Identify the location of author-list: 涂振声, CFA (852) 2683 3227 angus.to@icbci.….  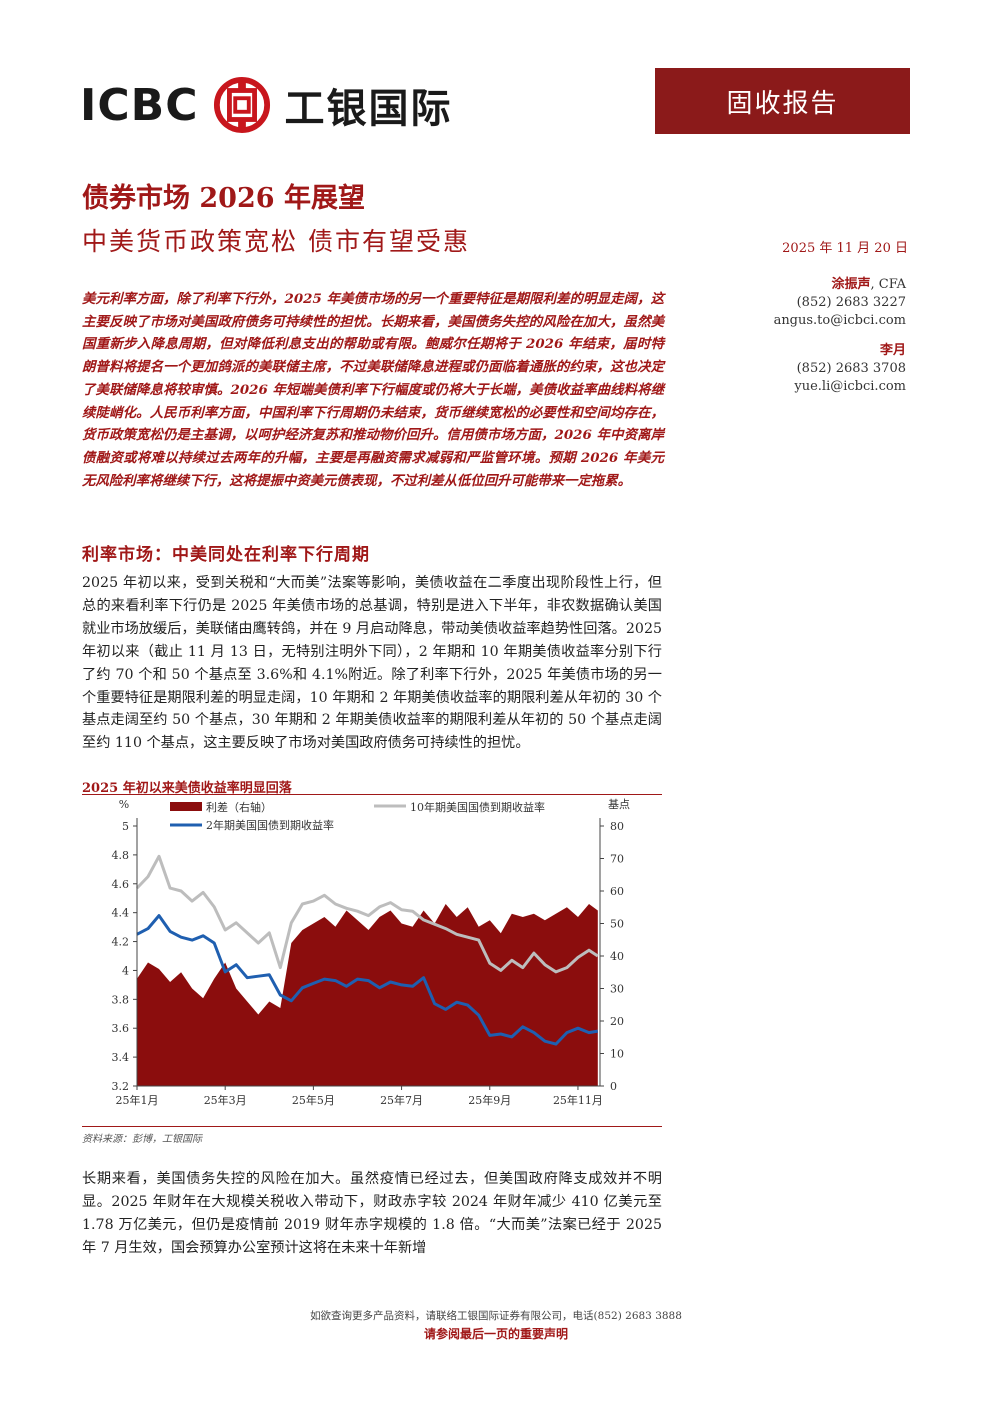
(818, 336).